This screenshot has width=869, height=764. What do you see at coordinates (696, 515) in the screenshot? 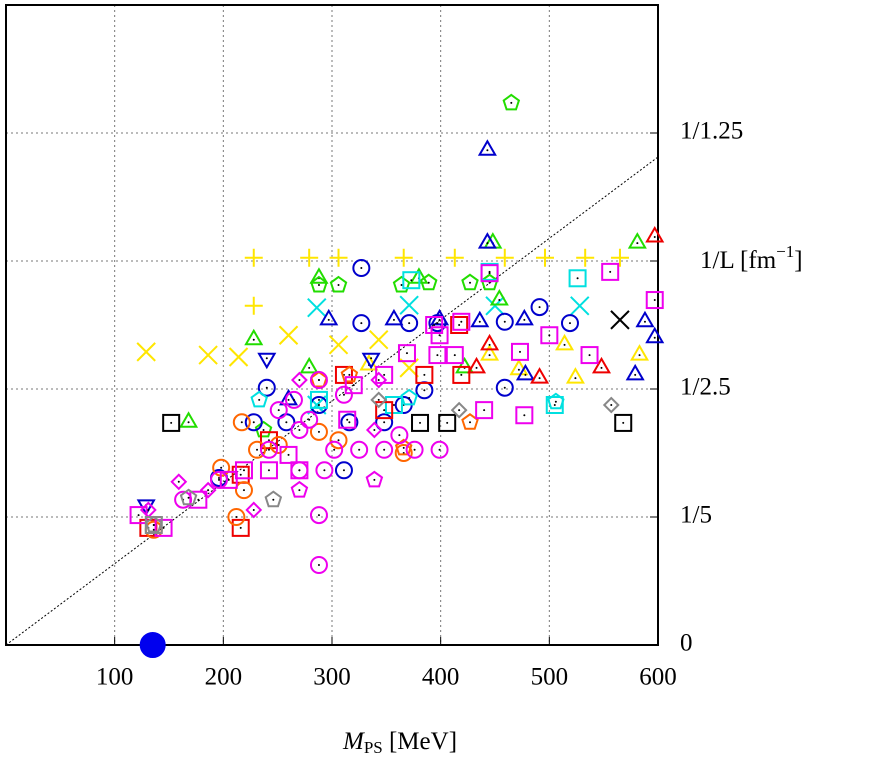
I see `y-tick-label: 1/5` at bounding box center [696, 515].